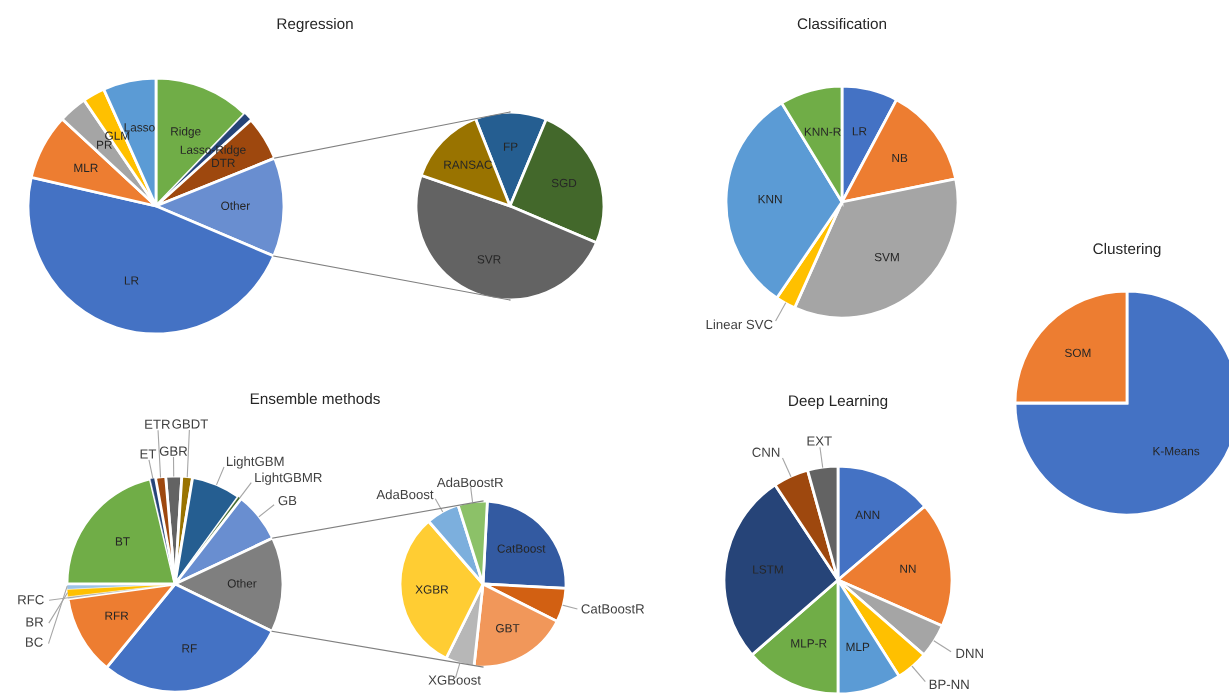  I want to click on slice-label: NN, so click(908, 568).